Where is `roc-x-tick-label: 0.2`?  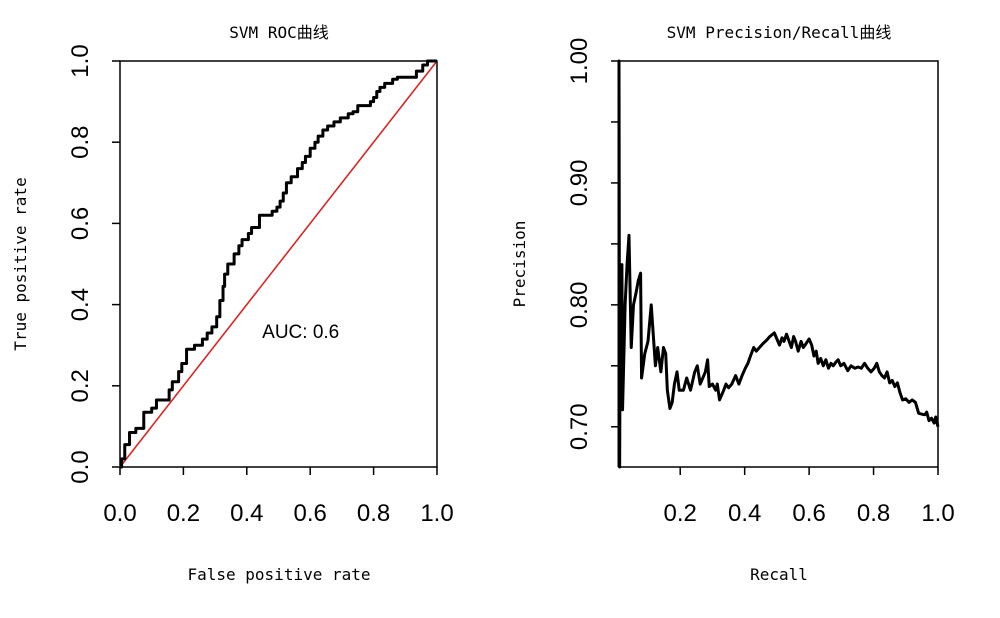
roc-x-tick-label: 0.2 is located at coordinates (183, 513).